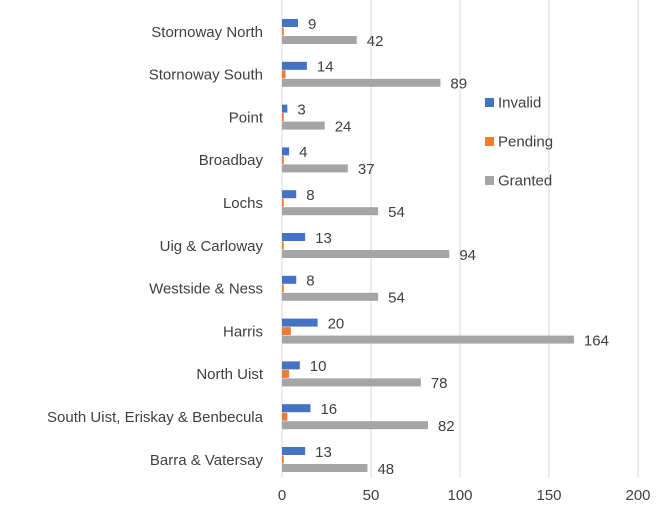  What do you see at coordinates (489, 102) in the screenshot?
I see `legend-swatch-invalid` at bounding box center [489, 102].